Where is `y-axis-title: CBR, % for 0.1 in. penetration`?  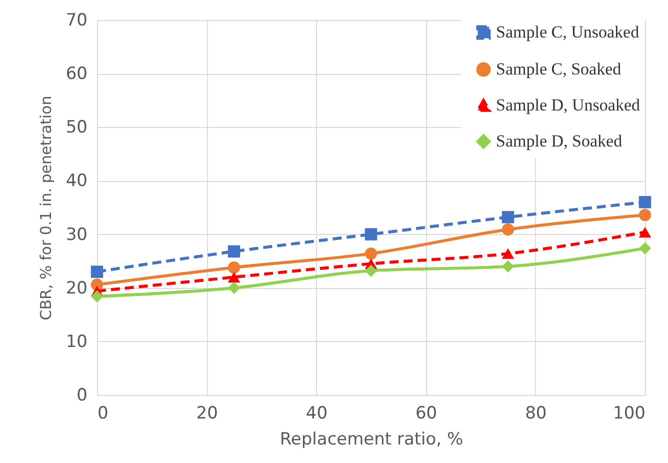
y-axis-title: CBR, % for 0.1 in. penetration is located at coordinates (45, 208).